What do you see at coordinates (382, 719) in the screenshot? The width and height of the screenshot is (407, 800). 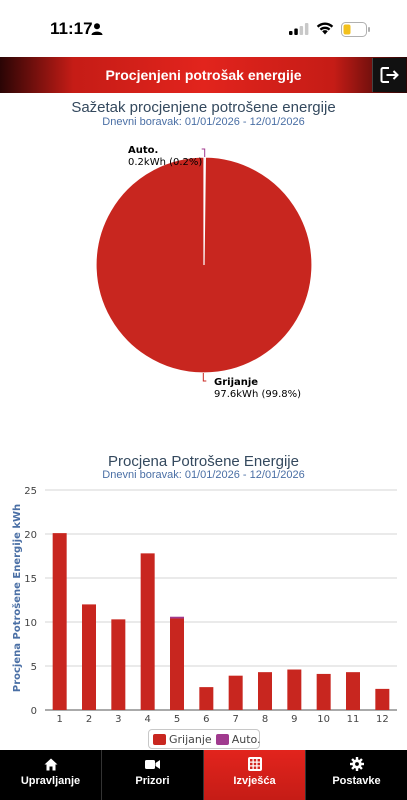 I see `x-tick-label: 12` at bounding box center [382, 719].